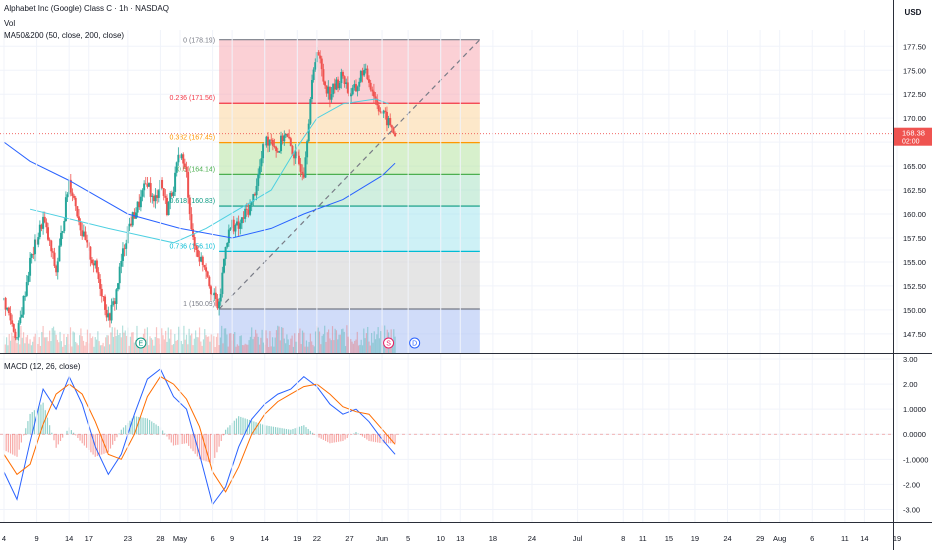 This screenshot has height=550, width=932. Describe the element at coordinates (643, 538) in the screenshot. I see `time-tick-label: 11` at that location.